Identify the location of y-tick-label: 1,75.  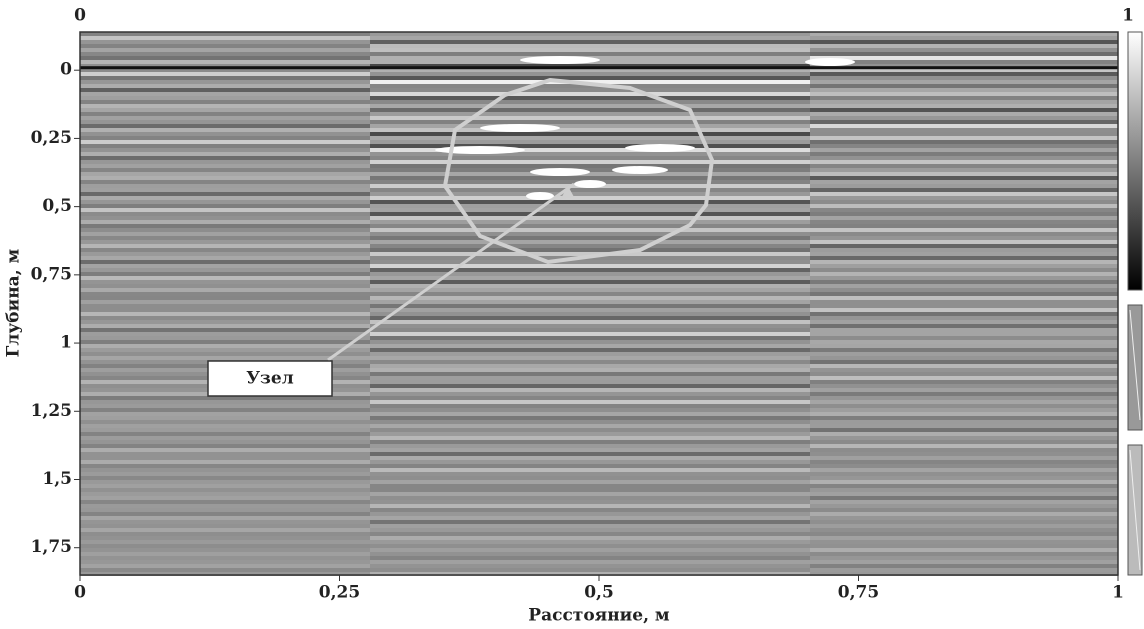
(51, 547).